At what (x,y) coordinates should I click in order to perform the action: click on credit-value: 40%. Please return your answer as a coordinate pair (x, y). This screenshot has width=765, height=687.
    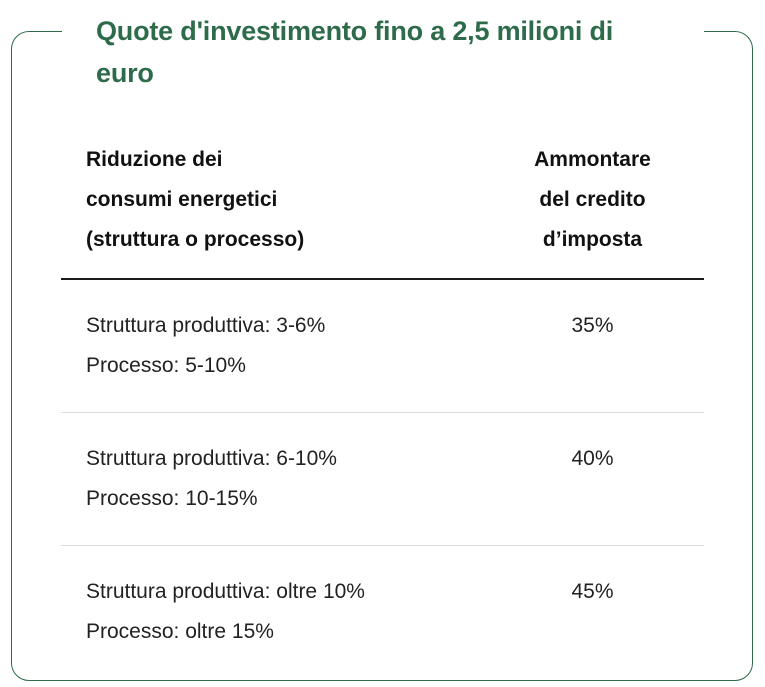
    Looking at the image, I should click on (592, 458).